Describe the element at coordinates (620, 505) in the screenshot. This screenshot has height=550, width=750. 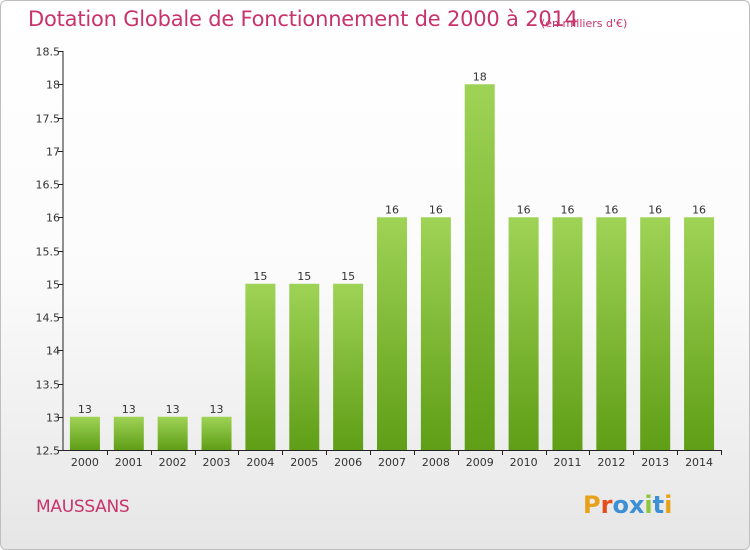
I see `logo-letter: o` at that location.